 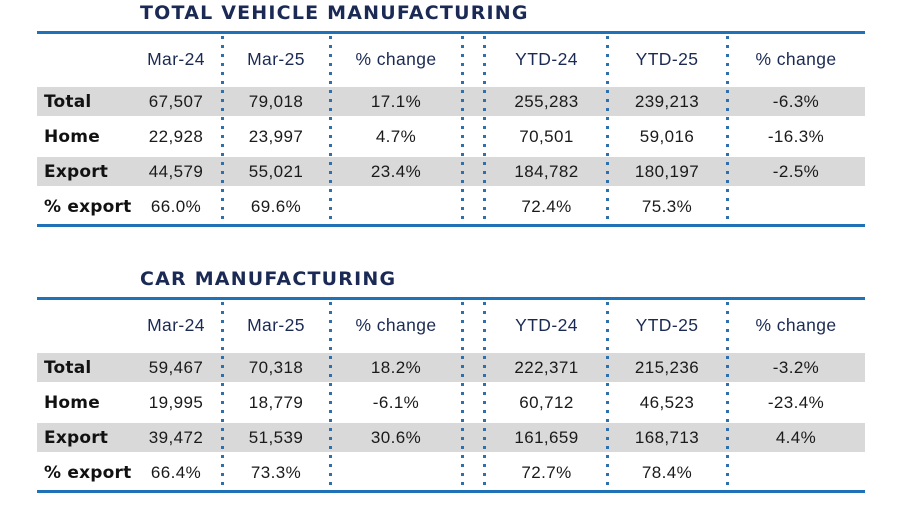 I want to click on value-total-mar25: 79,018, so click(x=276, y=101).